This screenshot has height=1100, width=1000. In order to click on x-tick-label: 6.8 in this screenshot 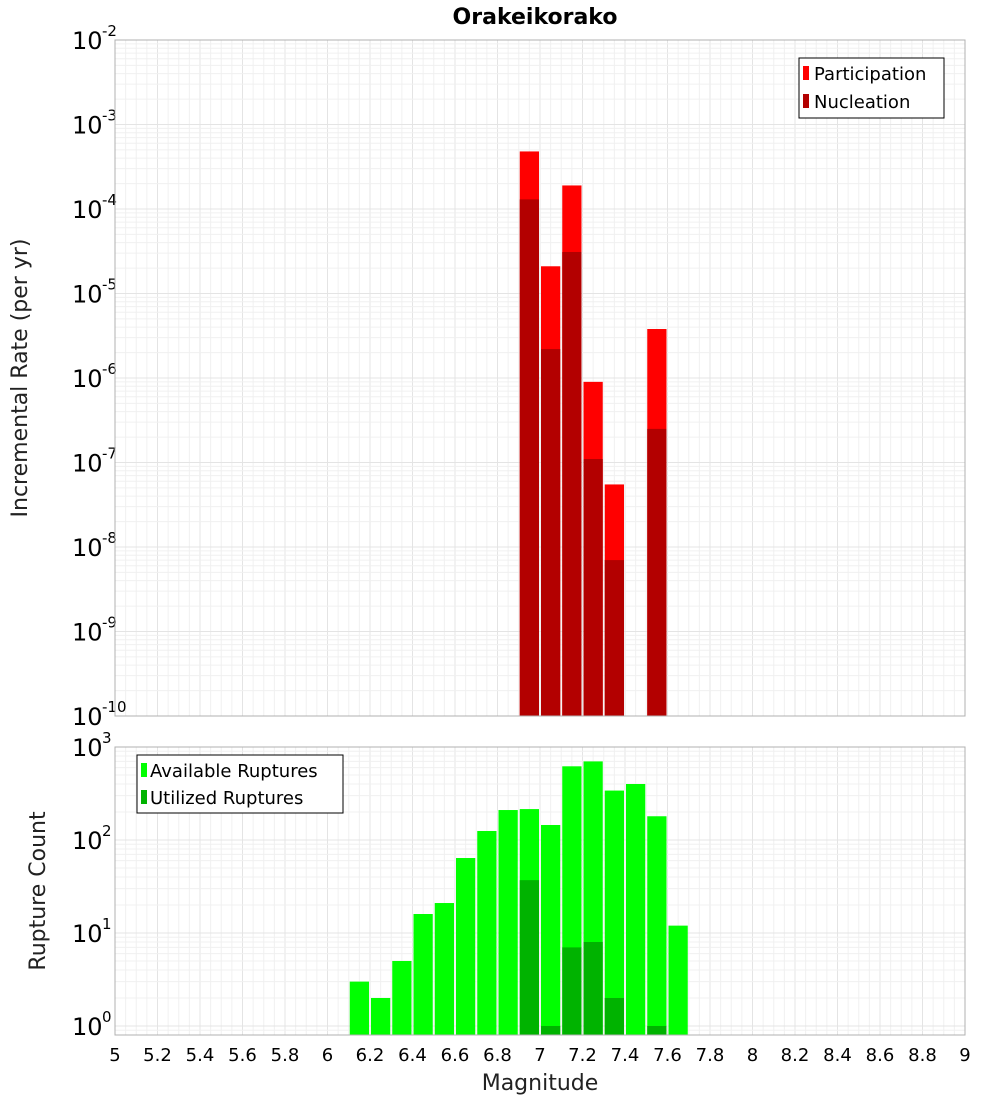, I will do `click(497, 1055)`.